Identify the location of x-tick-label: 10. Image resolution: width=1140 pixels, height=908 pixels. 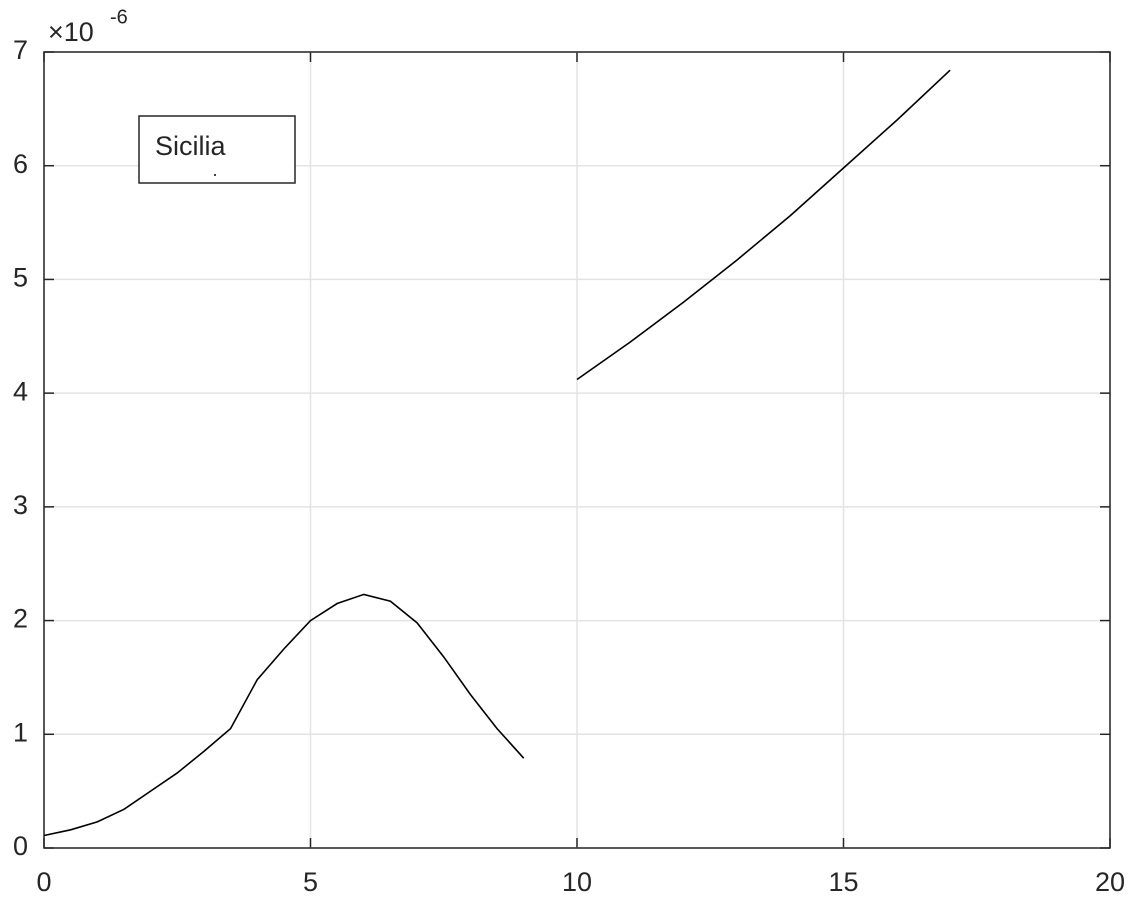
(577, 882).